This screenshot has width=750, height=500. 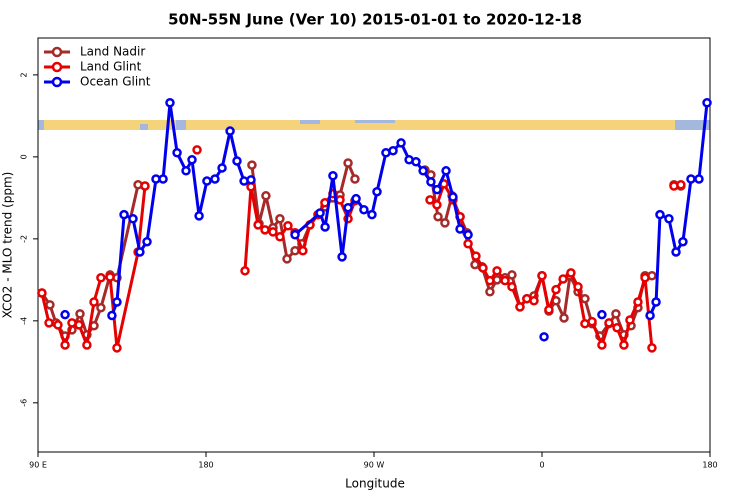 I want to click on y-tick-label: -2, so click(x=24, y=239).